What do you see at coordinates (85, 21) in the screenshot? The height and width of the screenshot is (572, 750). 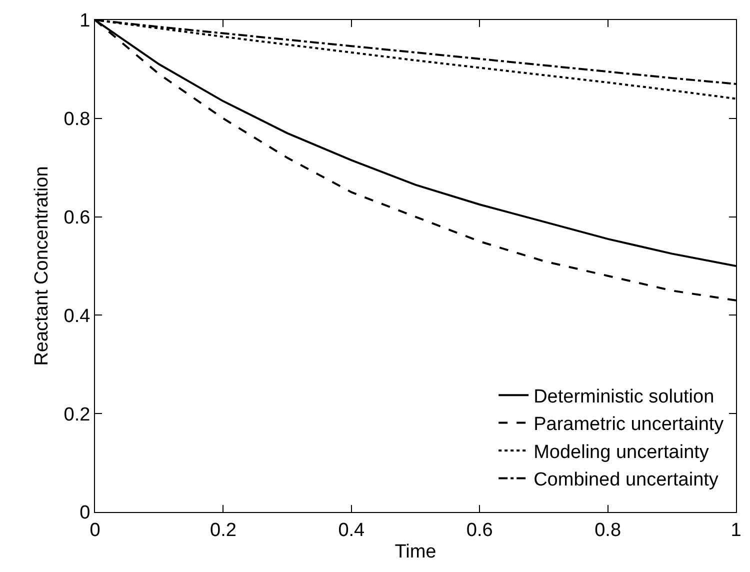 I see `y-tick-label: 1` at bounding box center [85, 21].